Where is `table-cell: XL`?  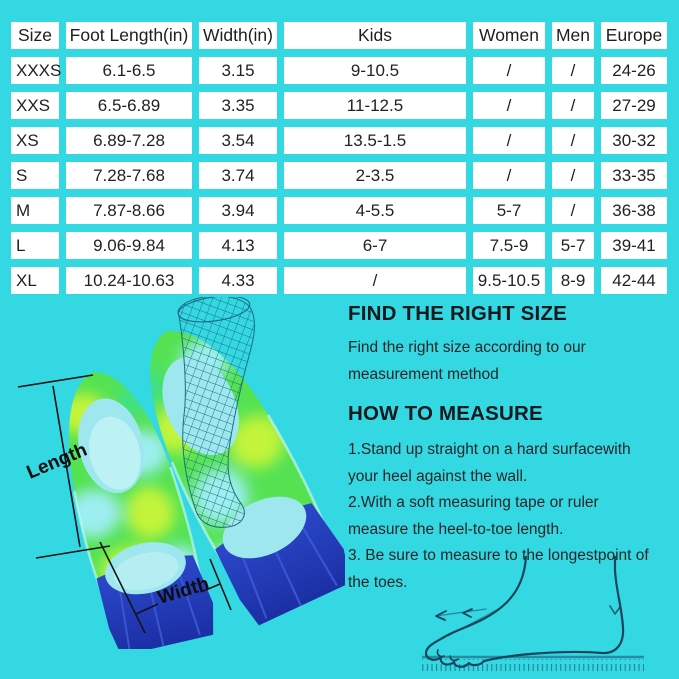
table-cell: XL is located at coordinates (35, 280).